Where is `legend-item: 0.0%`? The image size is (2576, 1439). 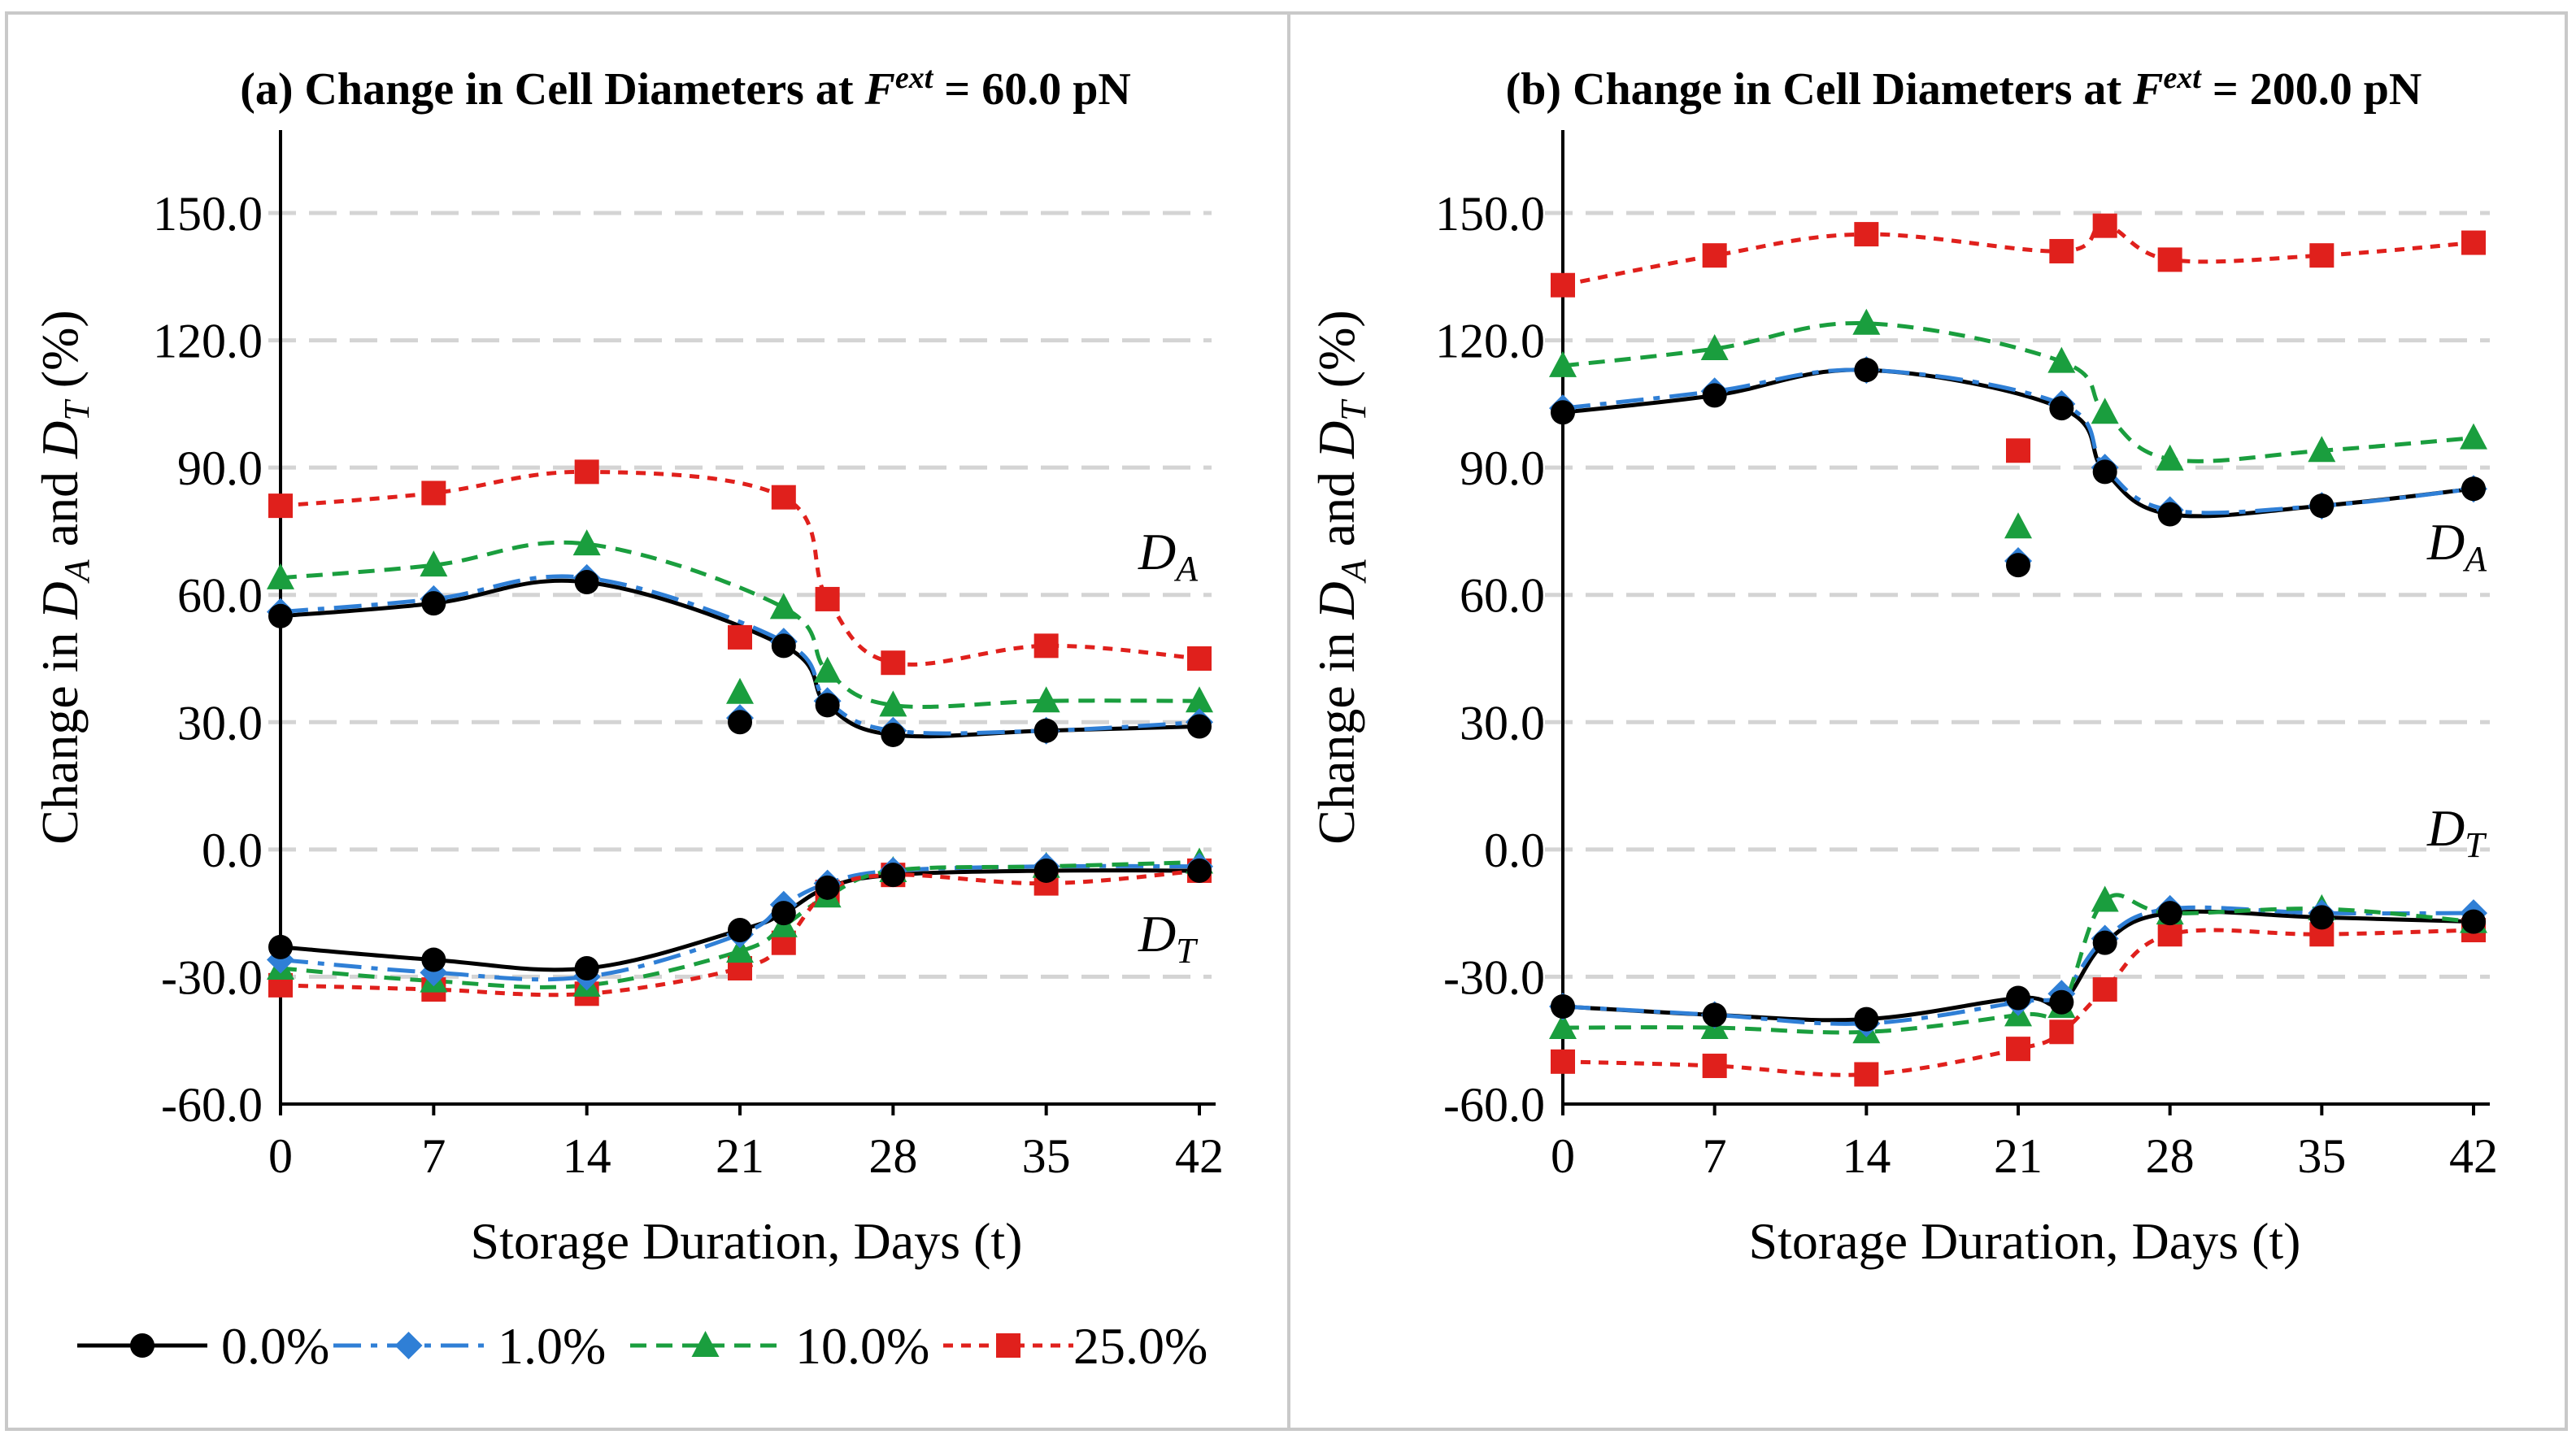
legend-item: 0.0% is located at coordinates (203, 1346).